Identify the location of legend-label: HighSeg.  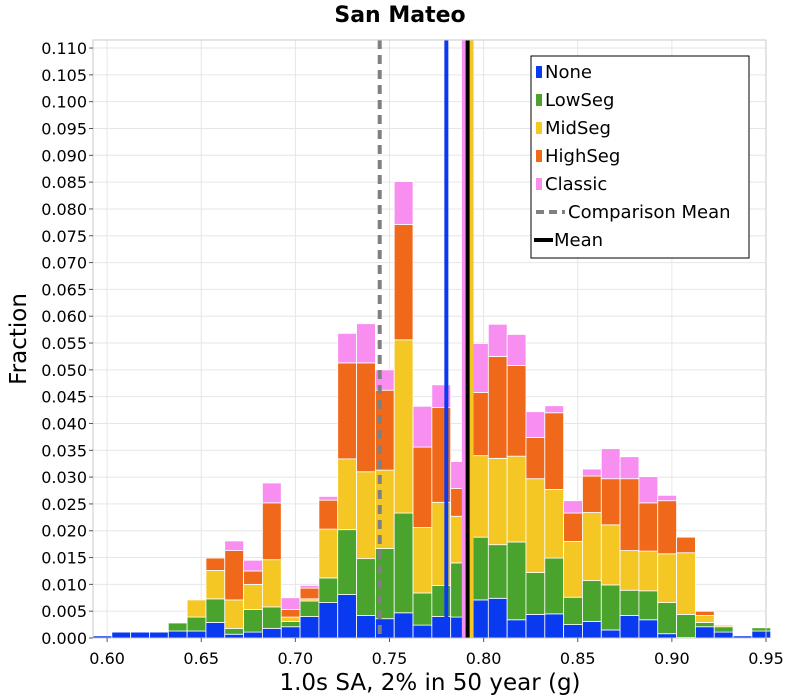
(582, 156).